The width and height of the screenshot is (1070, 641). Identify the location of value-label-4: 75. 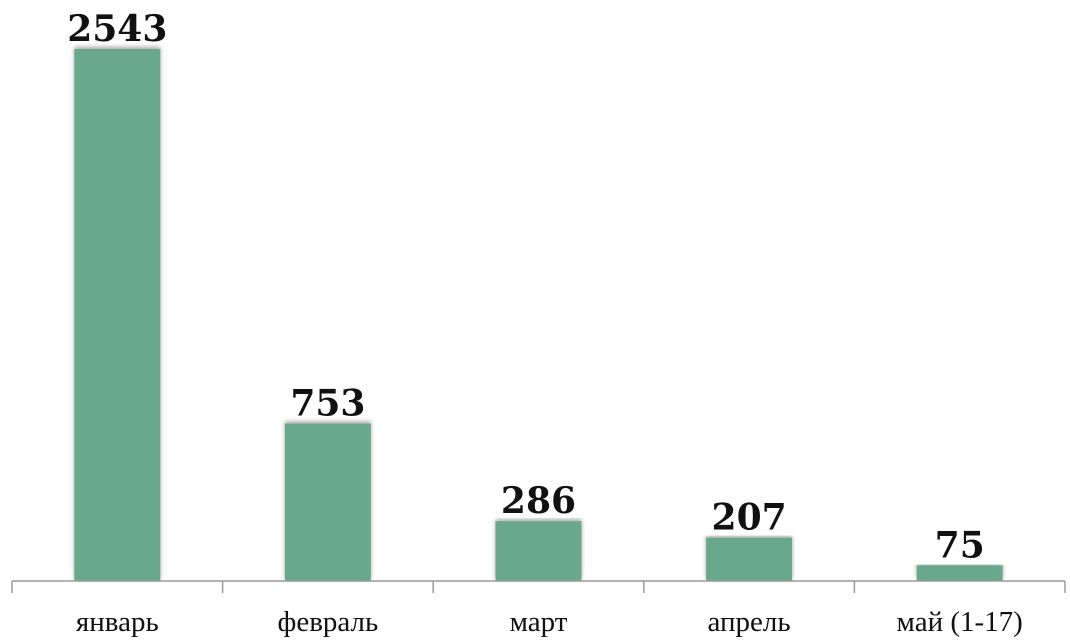
(960, 545).